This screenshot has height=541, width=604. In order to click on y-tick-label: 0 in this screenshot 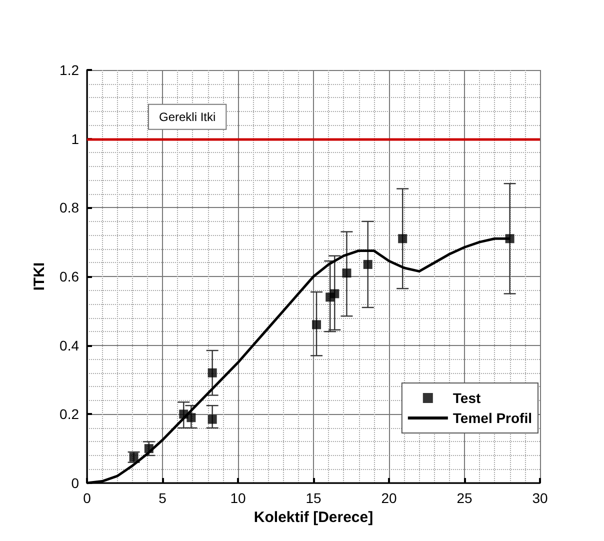, I will do `click(75, 483)`.